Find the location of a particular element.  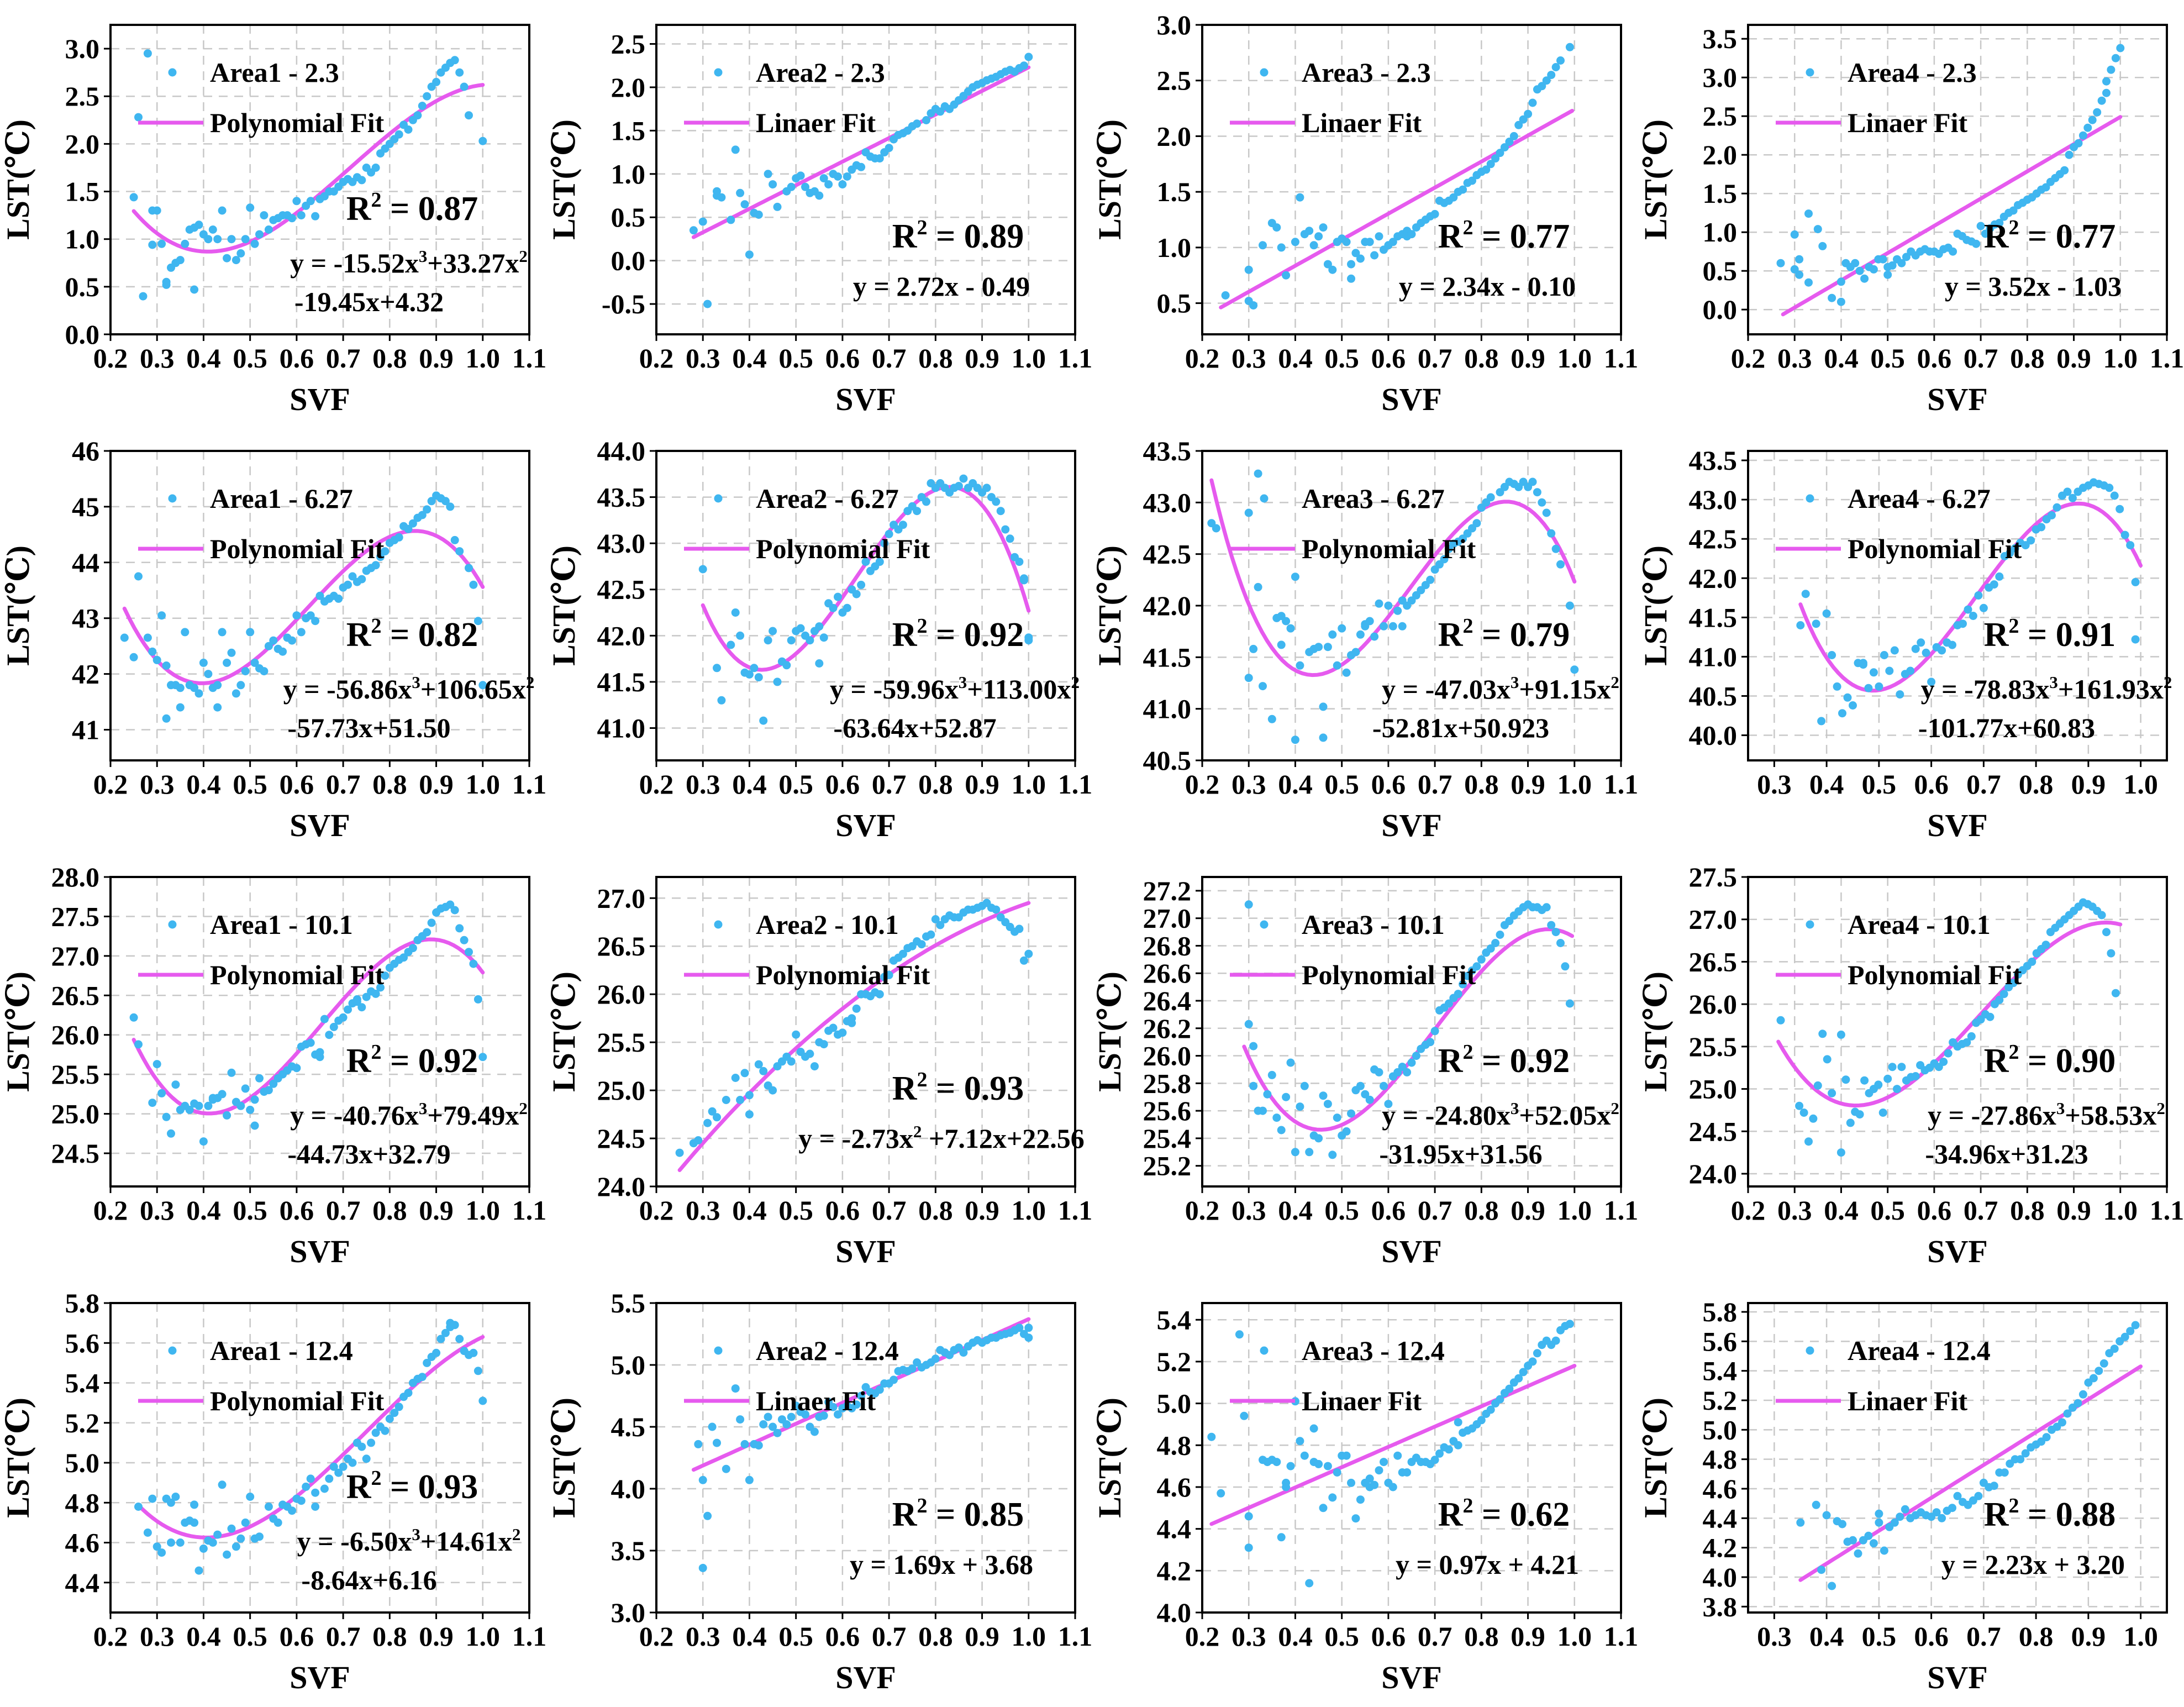

equation-line-2: -19.45x+4.32 is located at coordinates (369, 301).